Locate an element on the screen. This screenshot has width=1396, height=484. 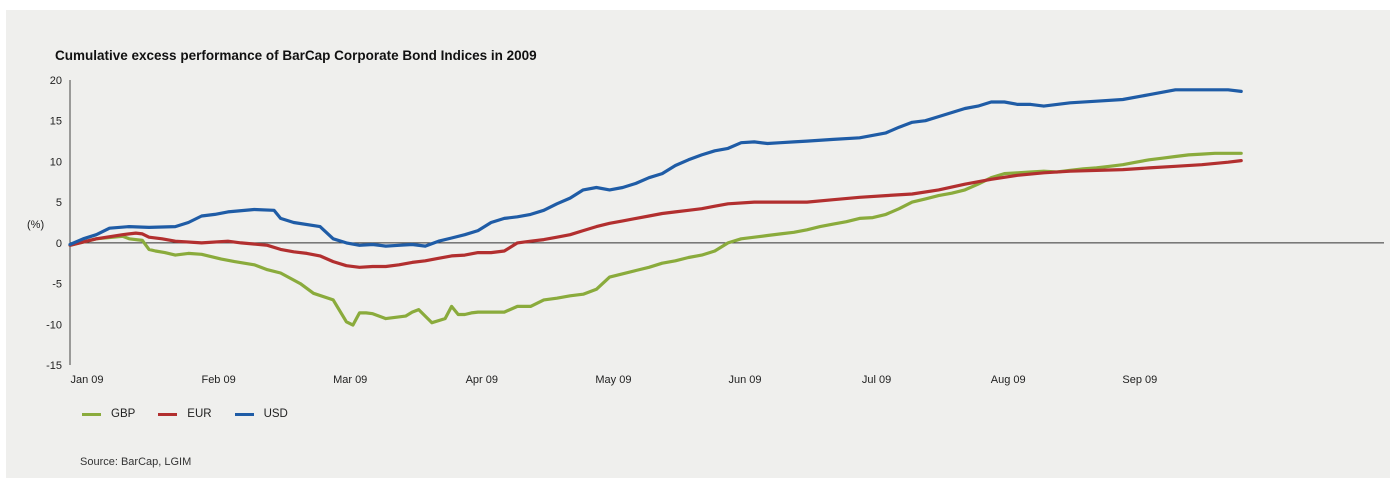
source-note: Source: BarCap, LGIM is located at coordinates (136, 462).